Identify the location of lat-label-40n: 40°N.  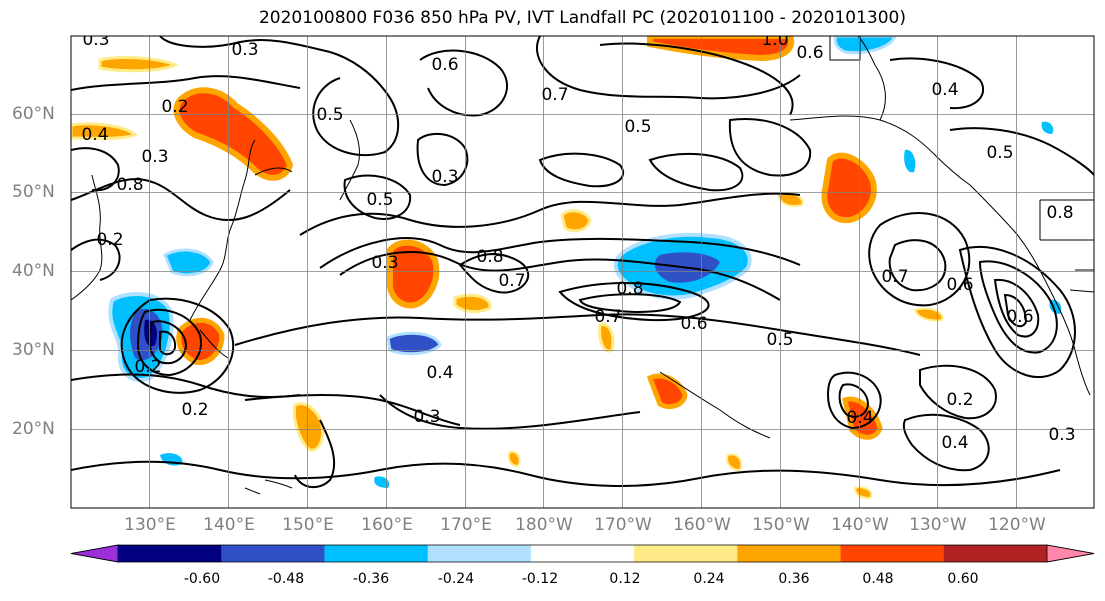
(33, 271).